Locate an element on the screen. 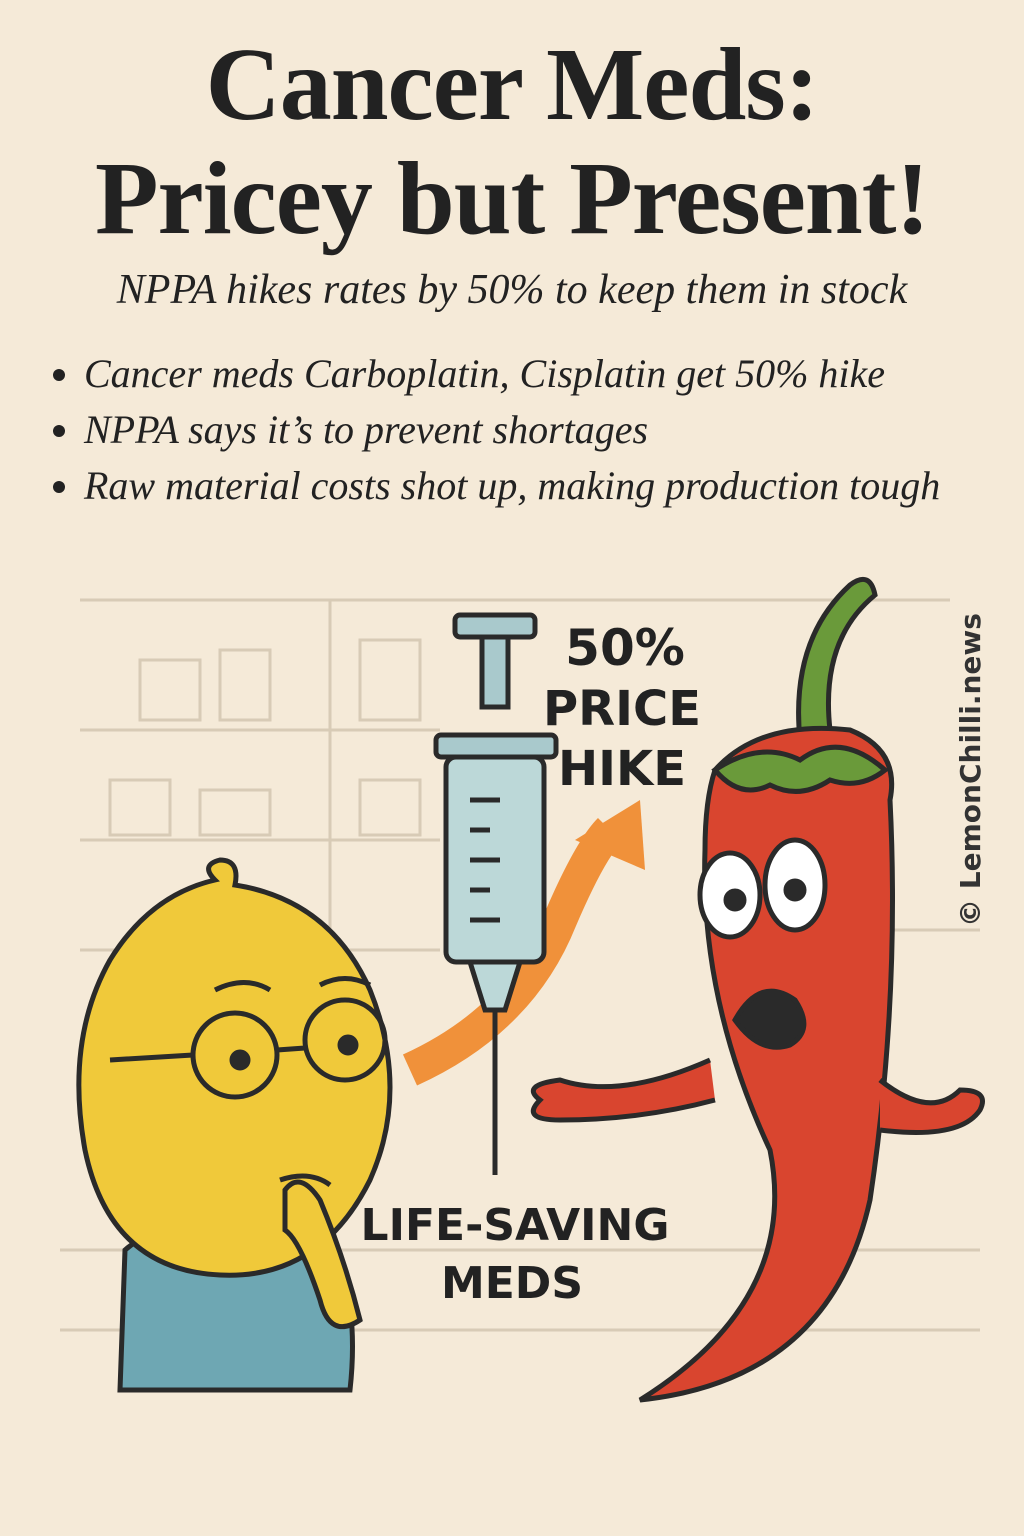 Image resolution: width=1024 pixels, height=1536 pixels. hike-label: 50% is located at coordinates (625, 648).